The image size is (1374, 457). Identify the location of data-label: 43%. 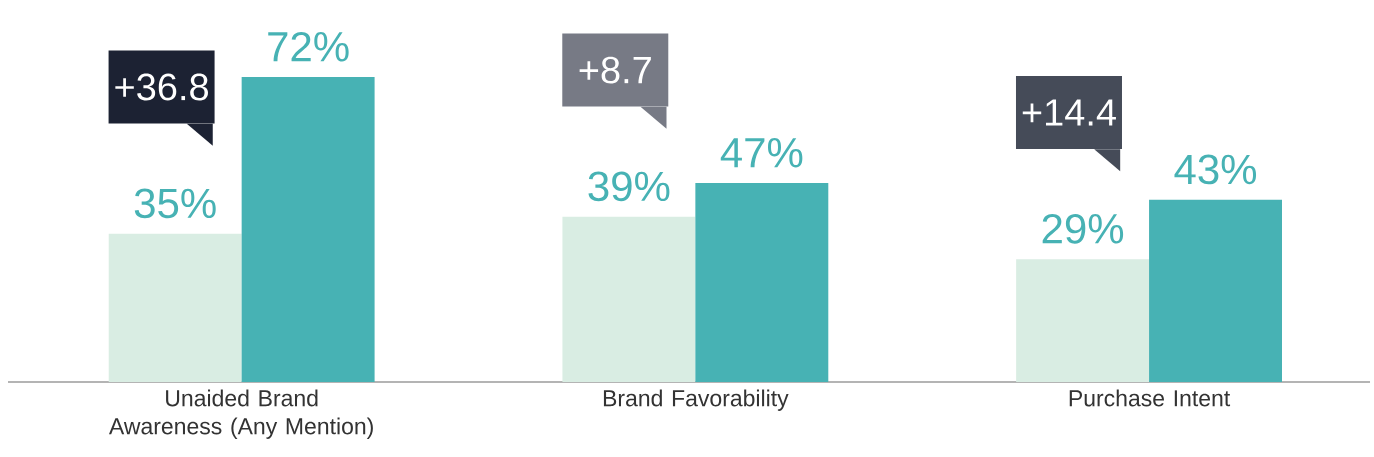
(1215, 169).